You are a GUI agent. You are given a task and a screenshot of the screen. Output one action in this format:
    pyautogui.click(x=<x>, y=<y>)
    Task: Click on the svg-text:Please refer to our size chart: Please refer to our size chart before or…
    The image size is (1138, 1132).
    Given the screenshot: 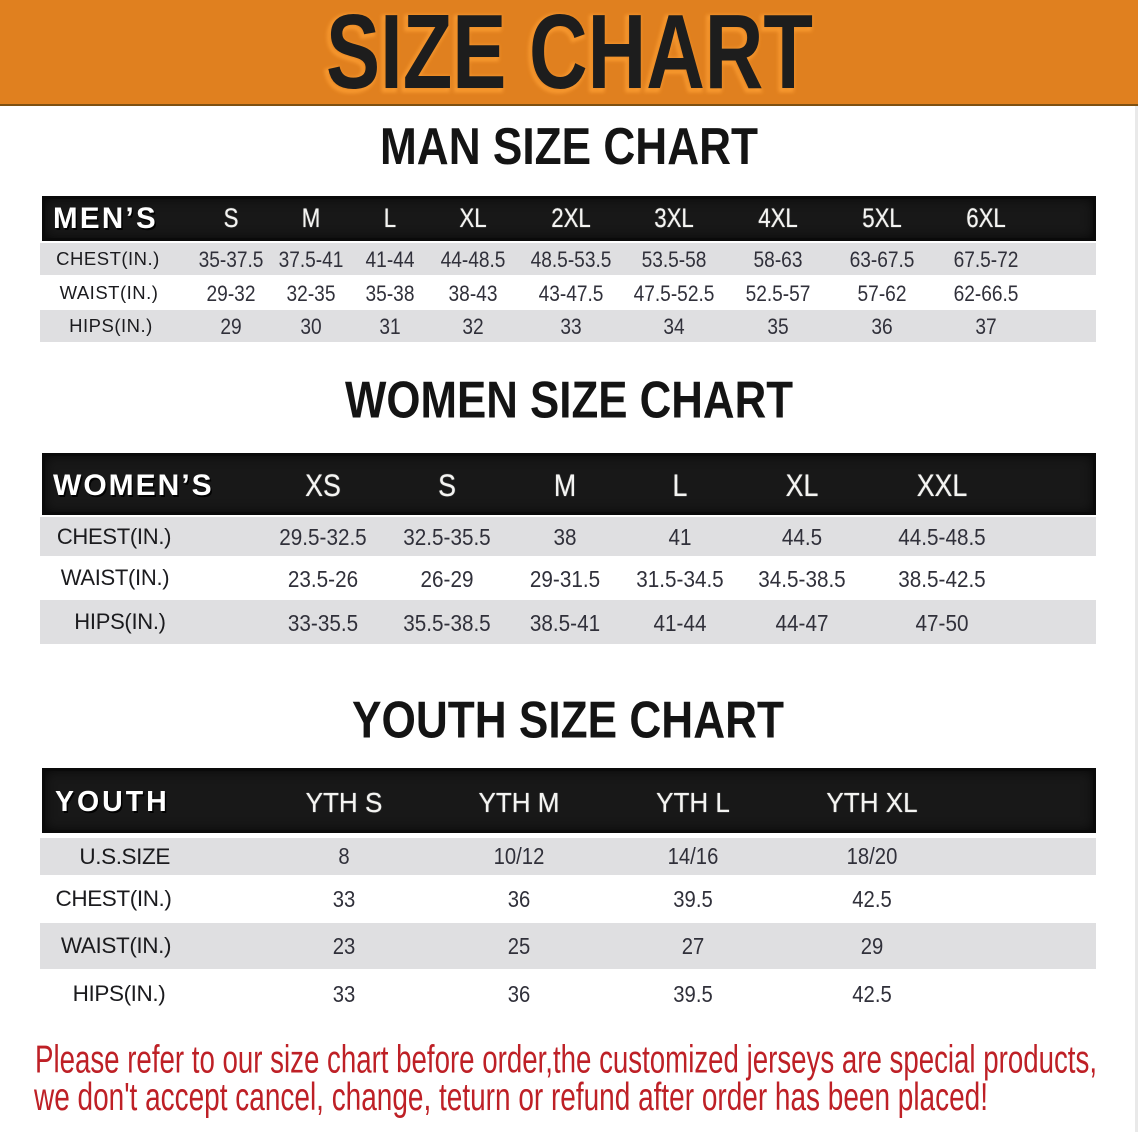 What is the action you would take?
    pyautogui.click(x=566, y=1060)
    